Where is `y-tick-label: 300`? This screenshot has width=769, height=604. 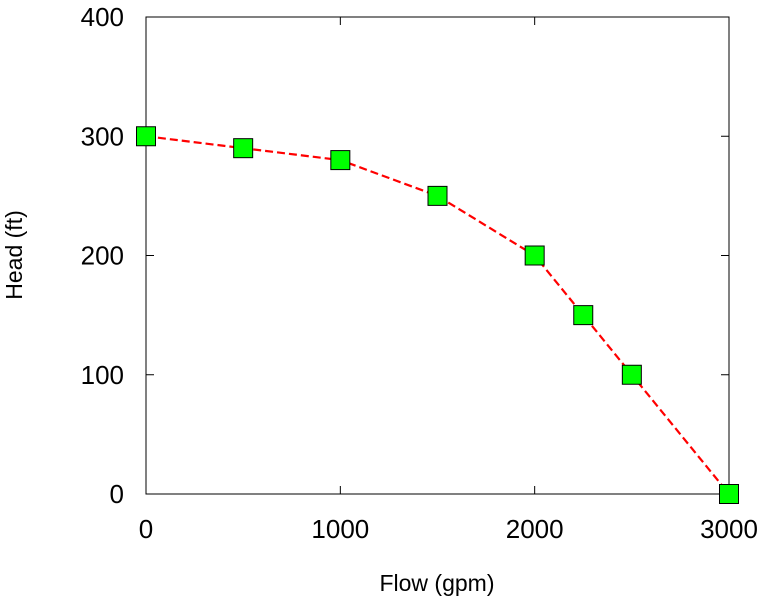 y-tick-label: 300 is located at coordinates (102, 136).